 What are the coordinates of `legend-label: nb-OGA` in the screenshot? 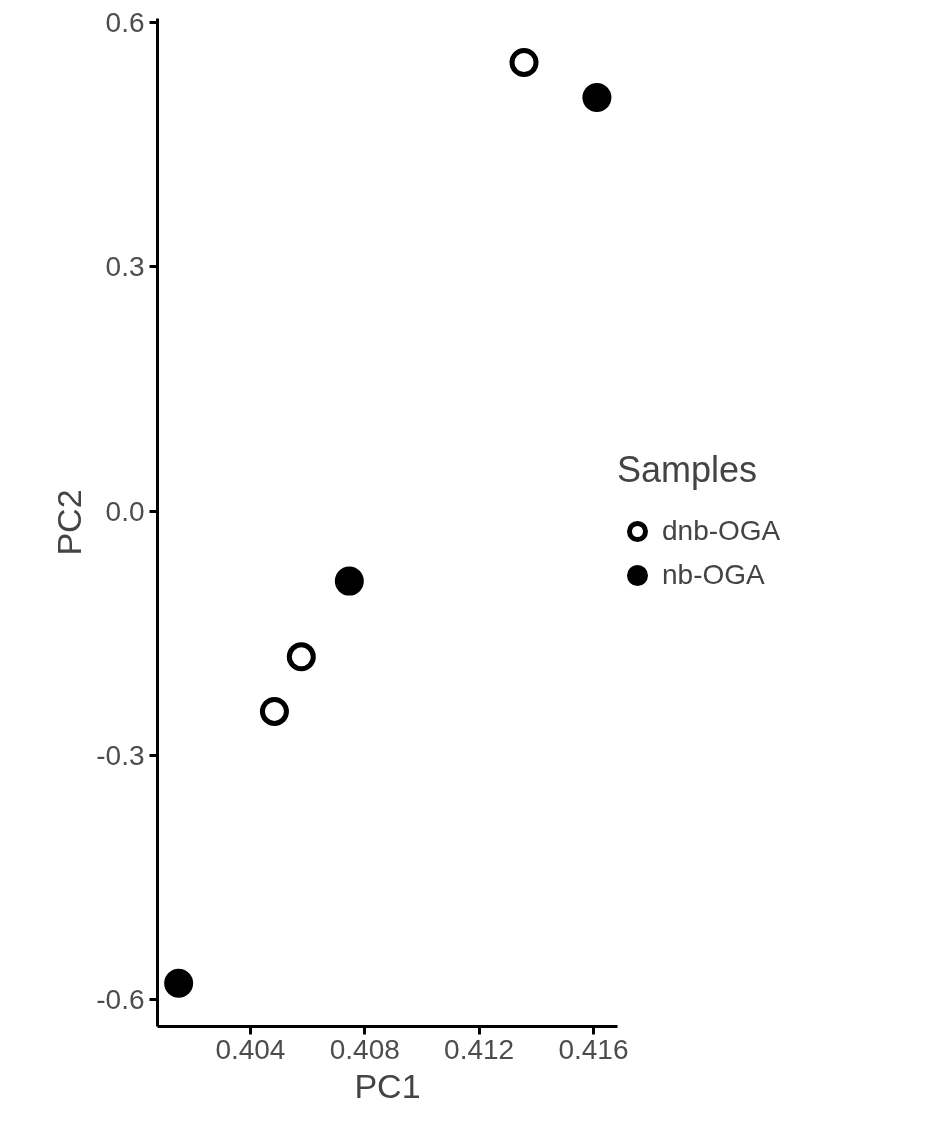 It's located at (713, 575).